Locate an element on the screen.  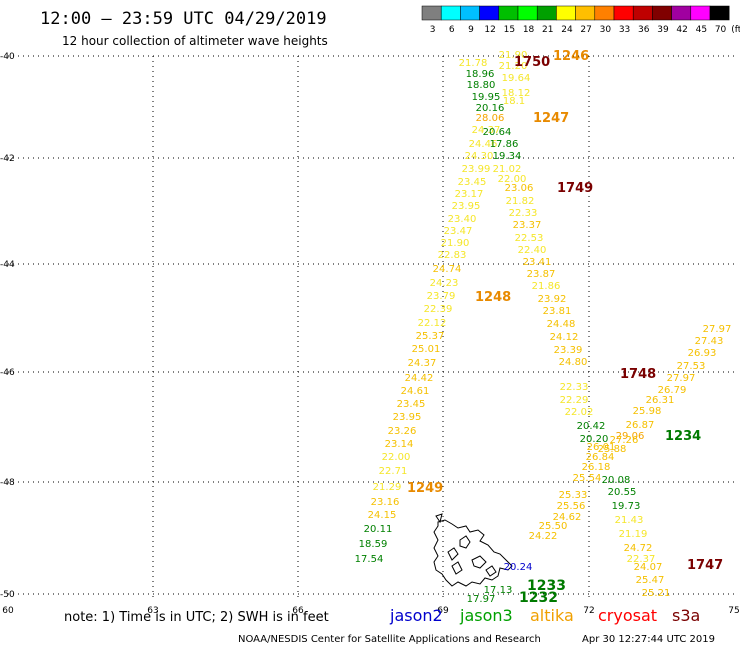
pass-id-label: 1234 is located at coordinates (683, 436).